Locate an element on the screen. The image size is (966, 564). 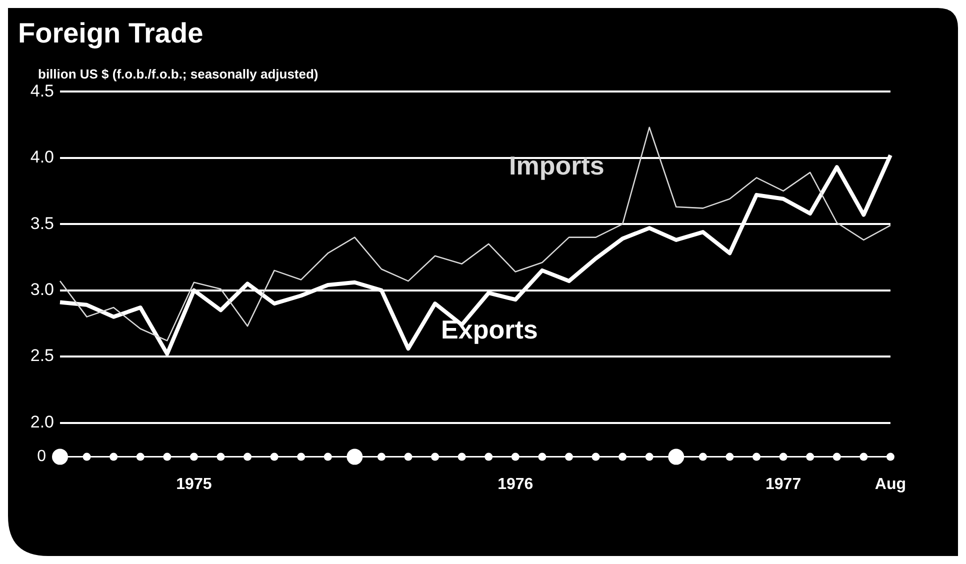
chart-title: Foreign Trade is located at coordinates (111, 33).